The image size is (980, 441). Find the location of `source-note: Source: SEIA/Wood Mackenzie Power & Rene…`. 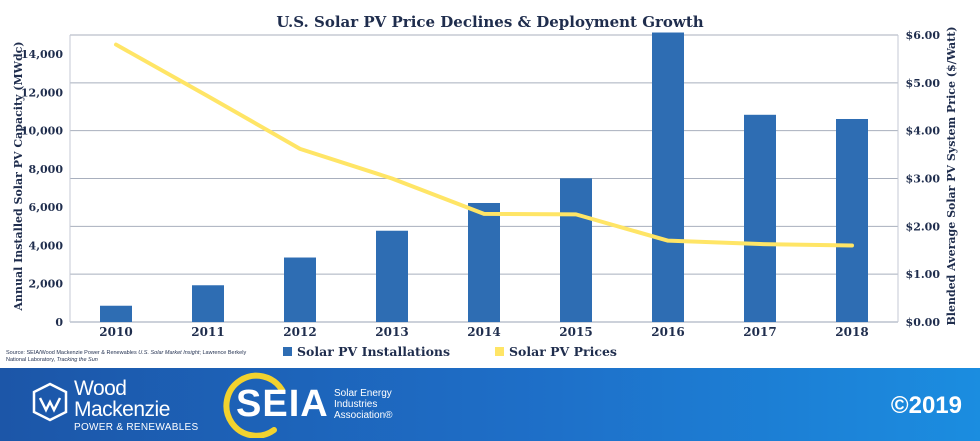

source-note: Source: SEIA/Wood Mackenzie Power & Rene… is located at coordinates (126, 356).